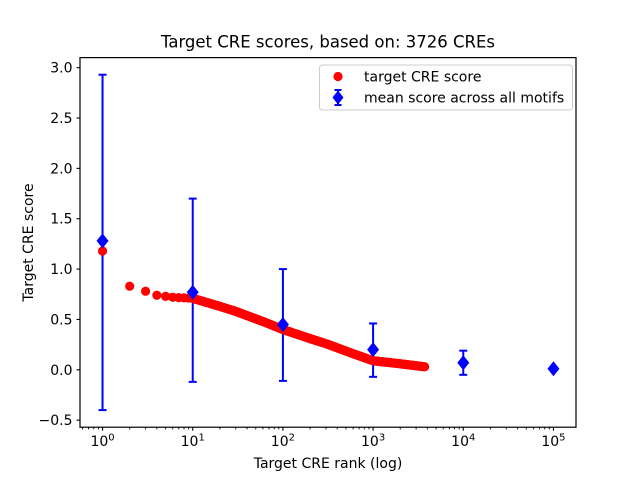  What do you see at coordinates (338, 76) in the screenshot?
I see `legend-marker-circle` at bounding box center [338, 76].